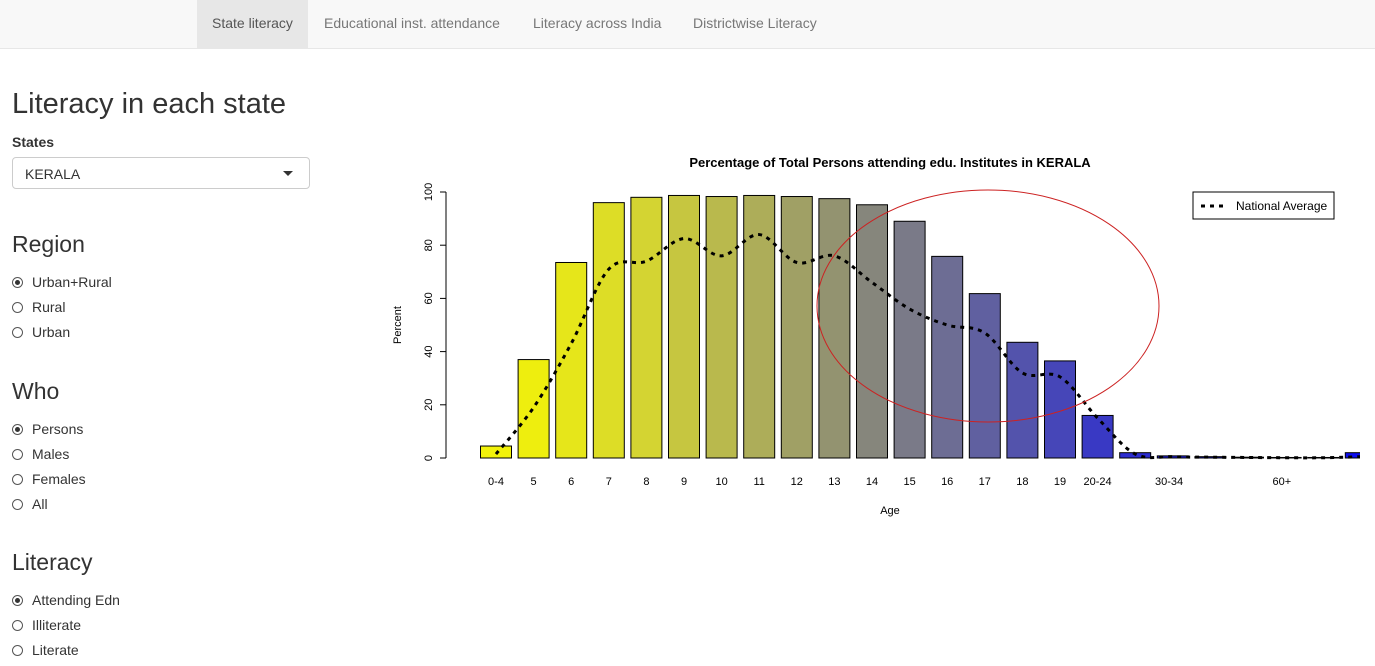 This screenshot has width=1375, height=666. I want to click on y-tick-label: 60, so click(429, 298).